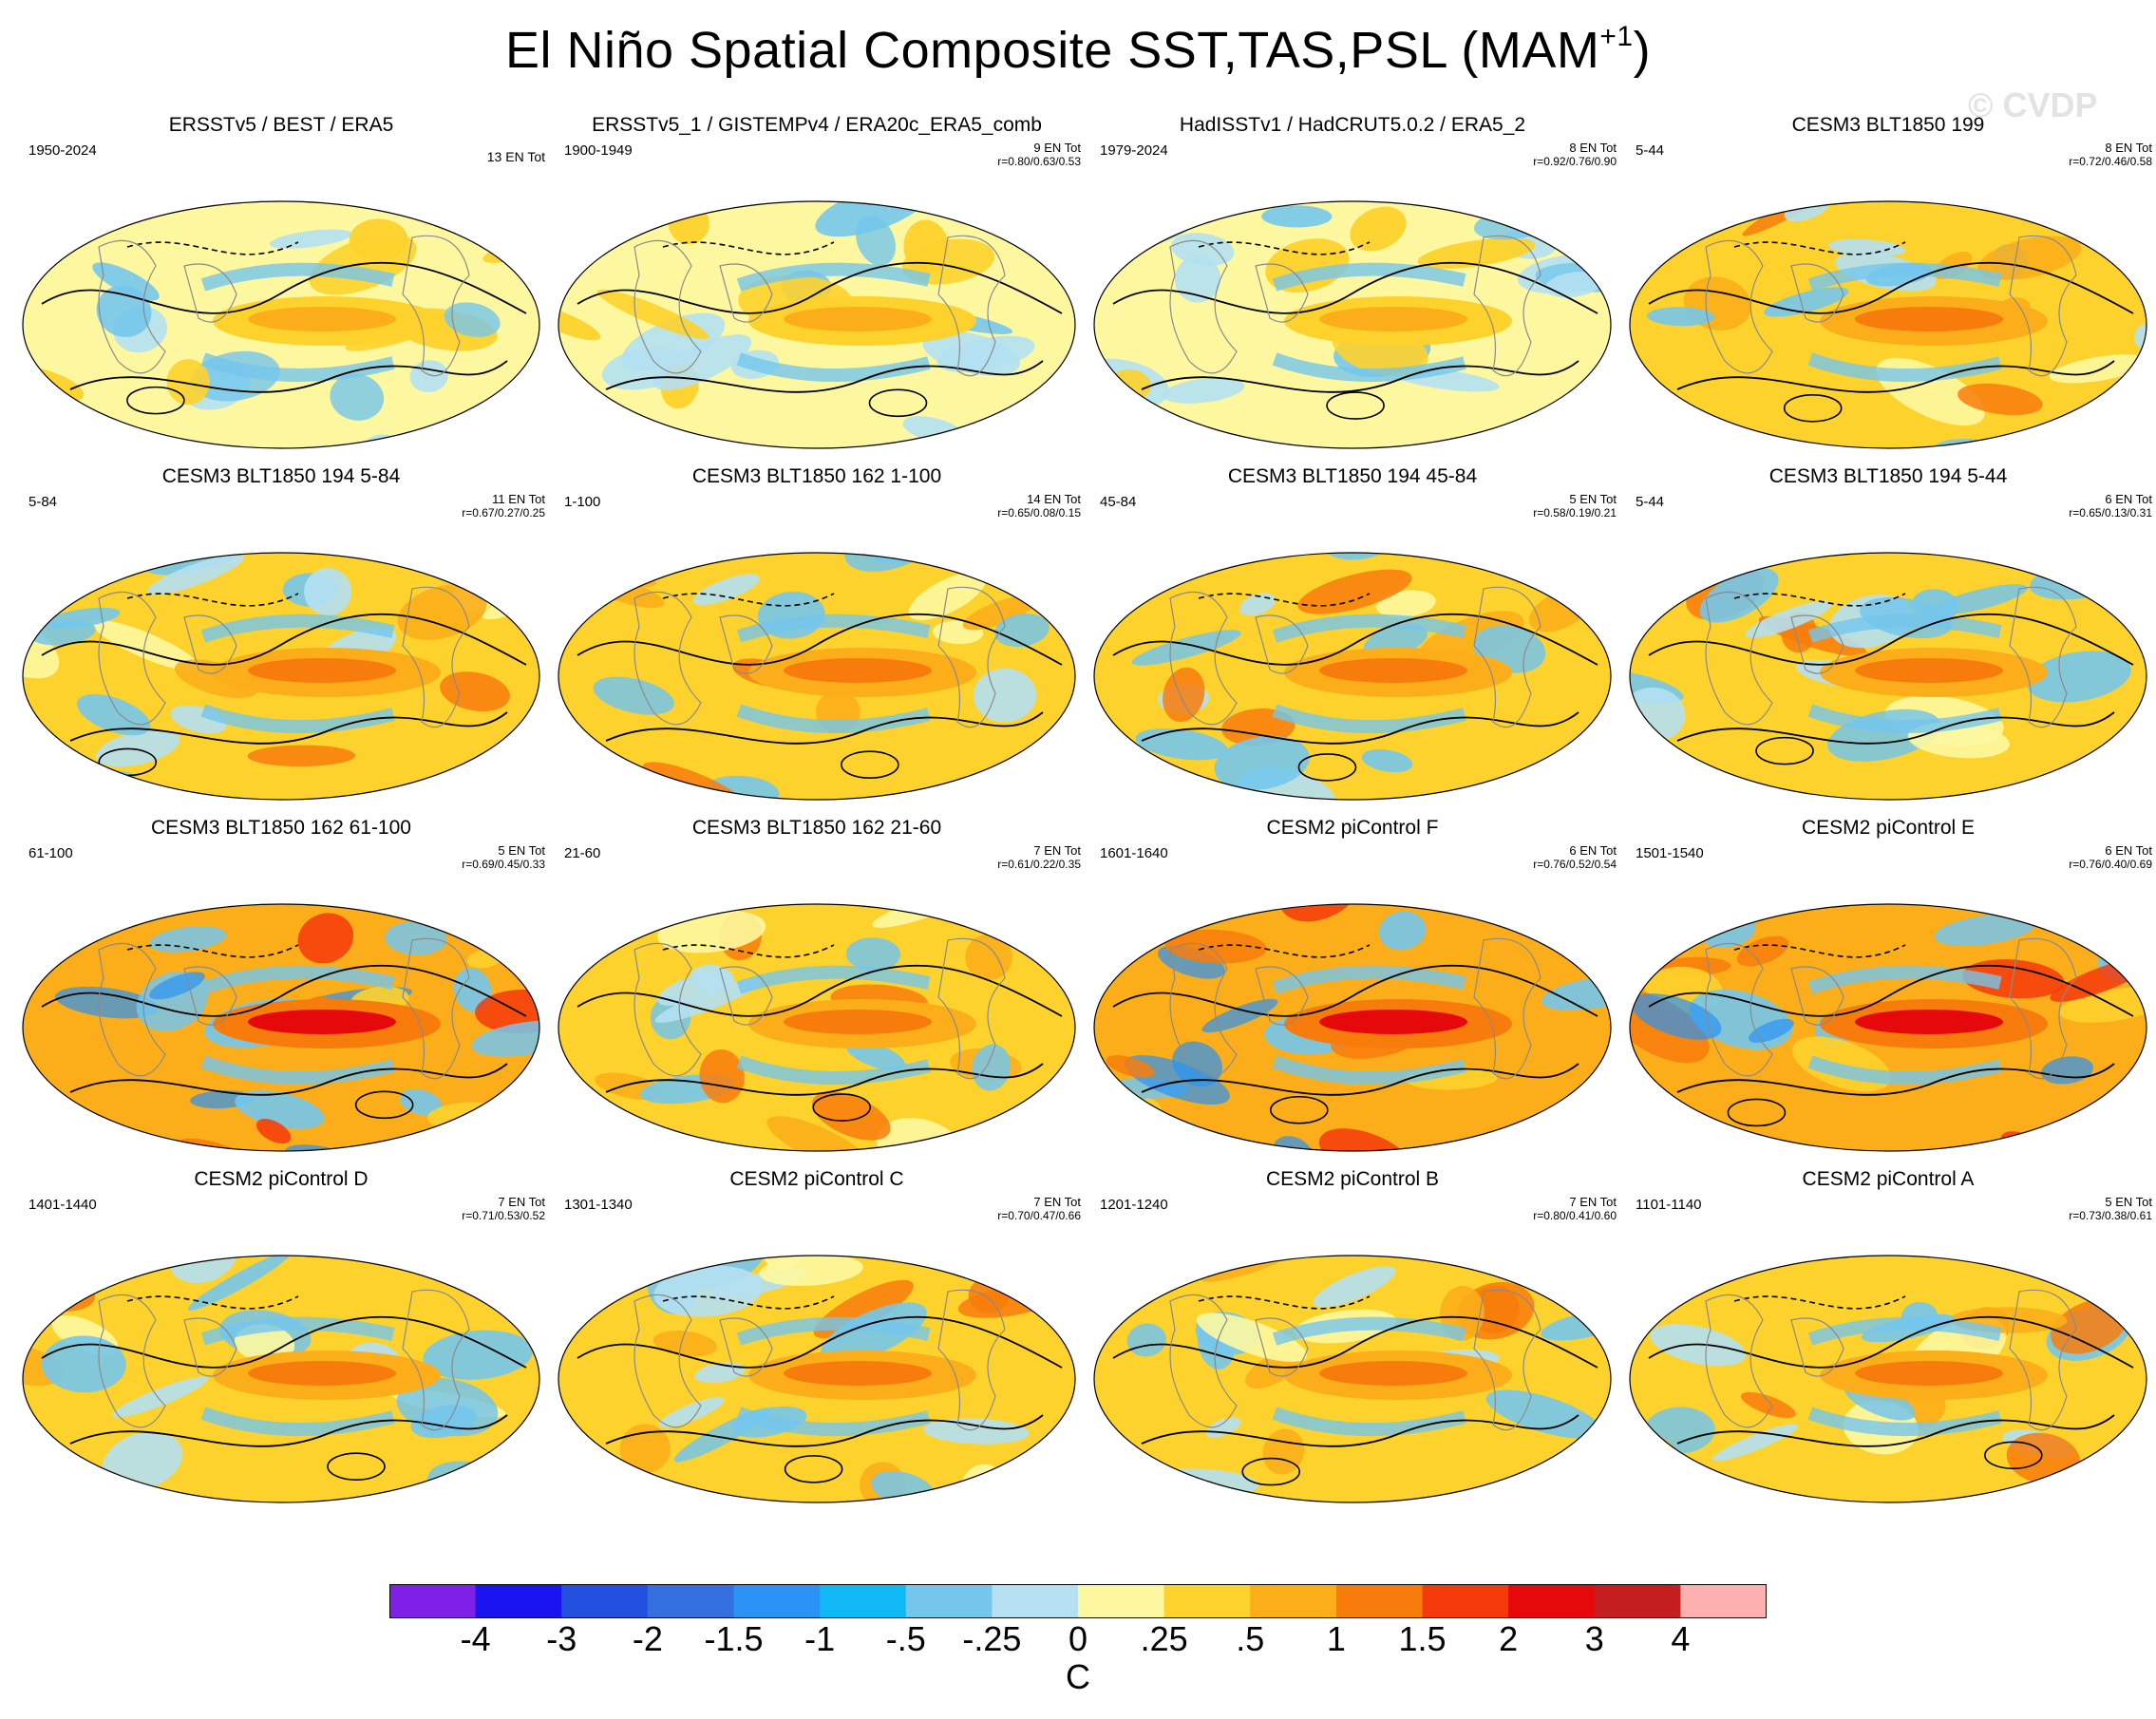  Describe the element at coordinates (1353, 828) in the screenshot. I see `panel-title: CESM2 piControl F` at that location.